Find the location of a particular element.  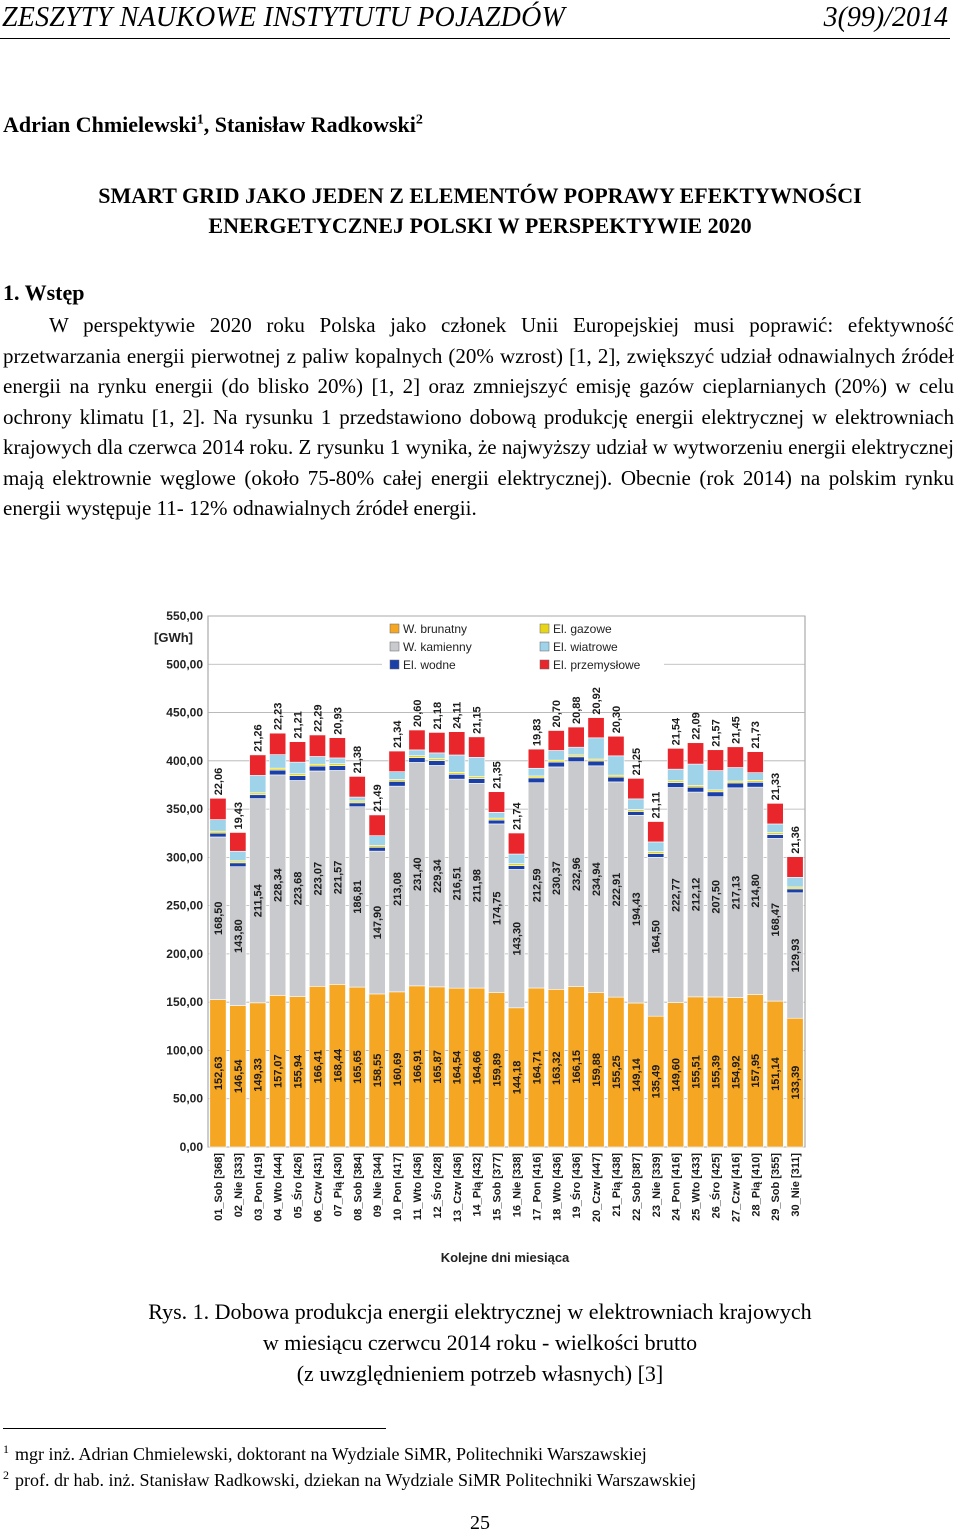

y-tick-label: 400,00 is located at coordinates (184, 761).